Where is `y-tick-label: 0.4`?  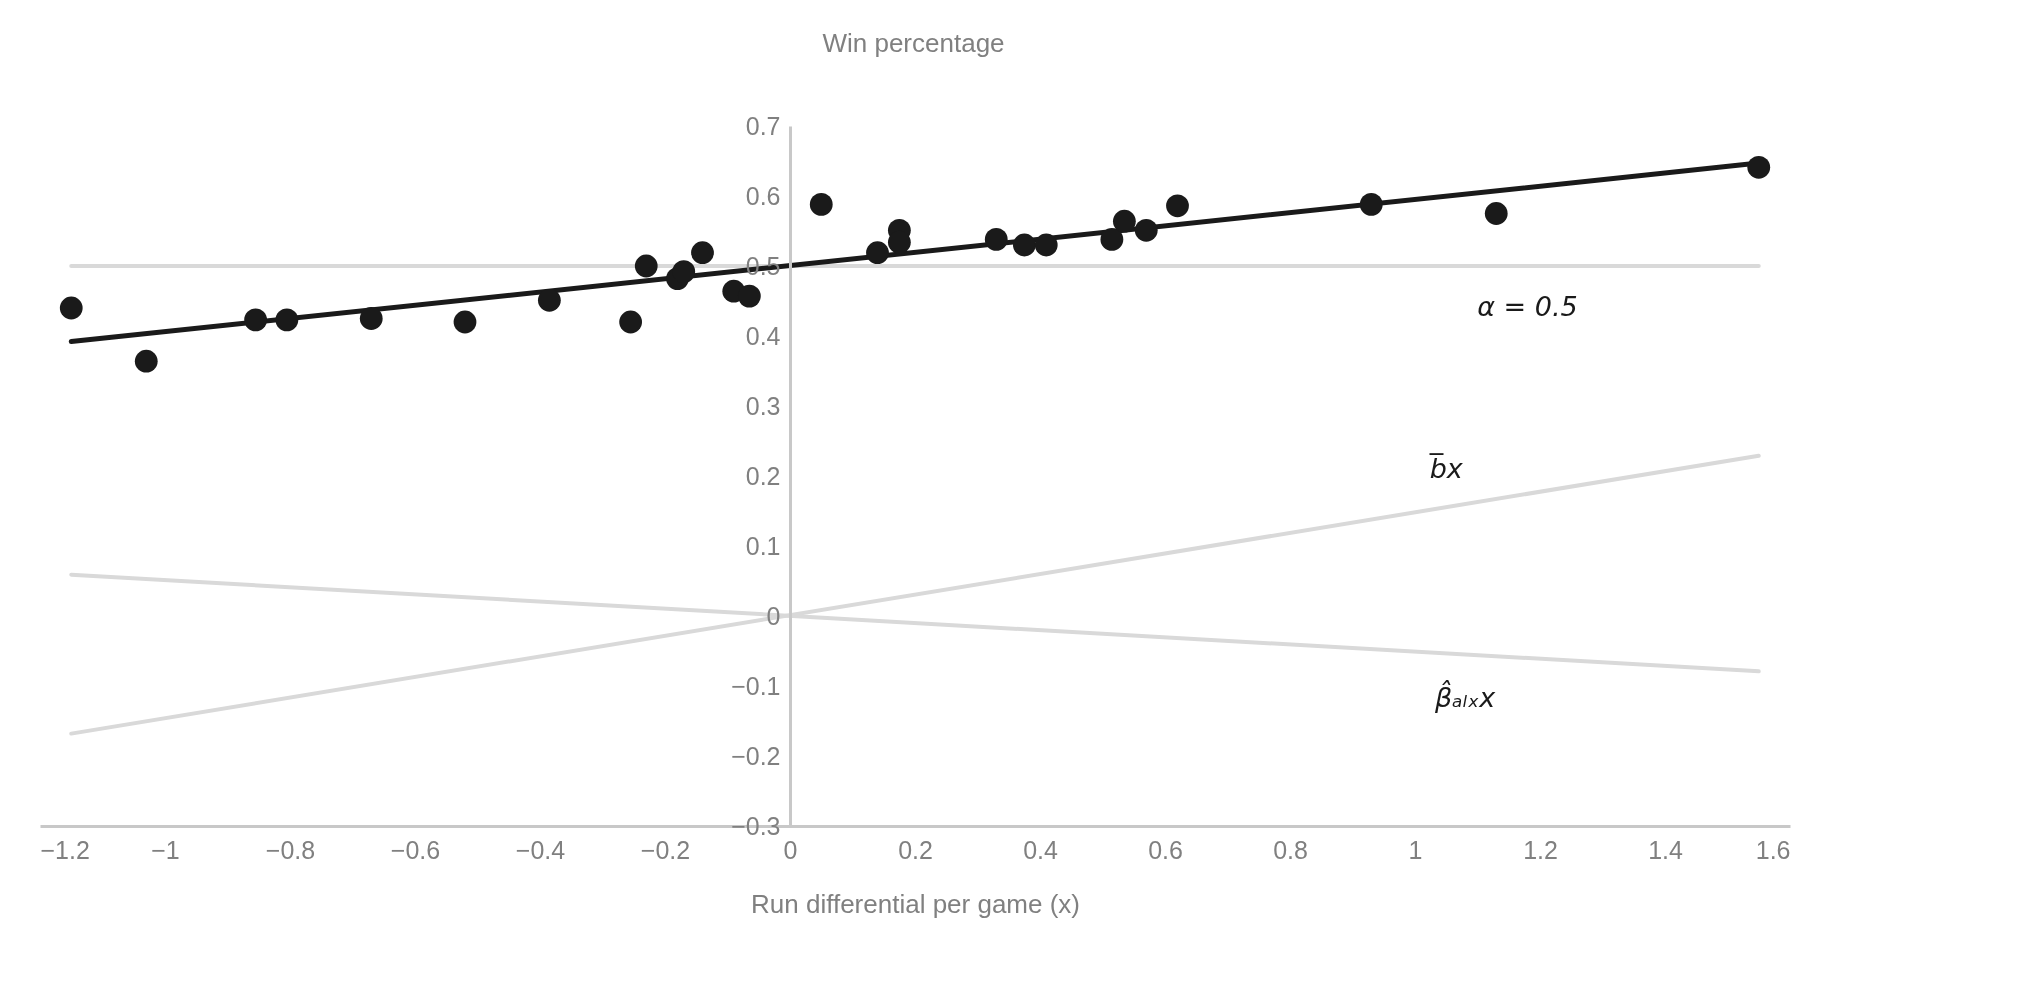
y-tick-label: 0.4 is located at coordinates (763, 335).